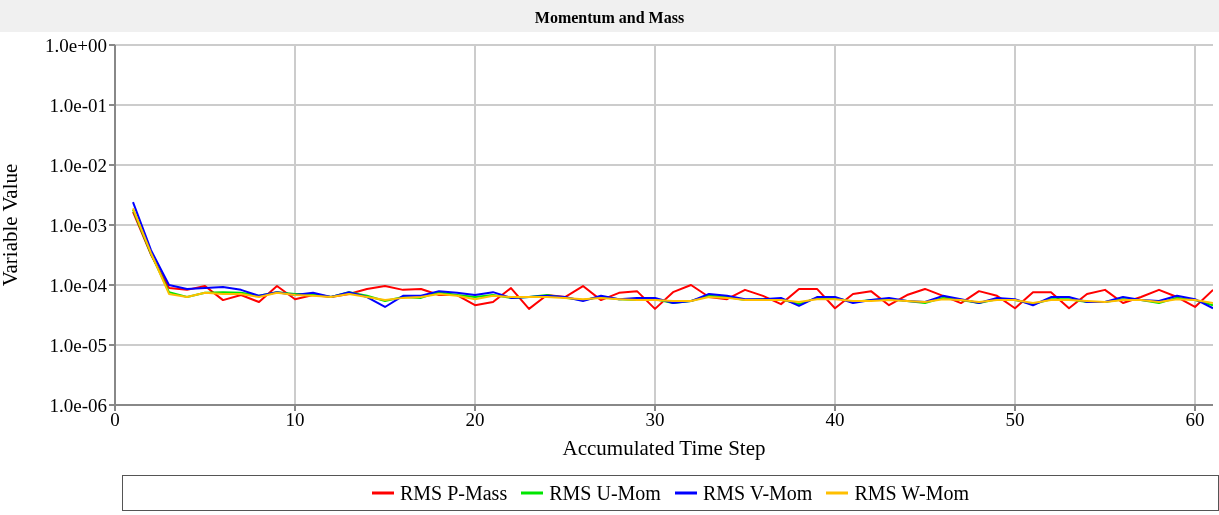  What do you see at coordinates (835, 420) in the screenshot?
I see `x-tick-label: 40` at bounding box center [835, 420].